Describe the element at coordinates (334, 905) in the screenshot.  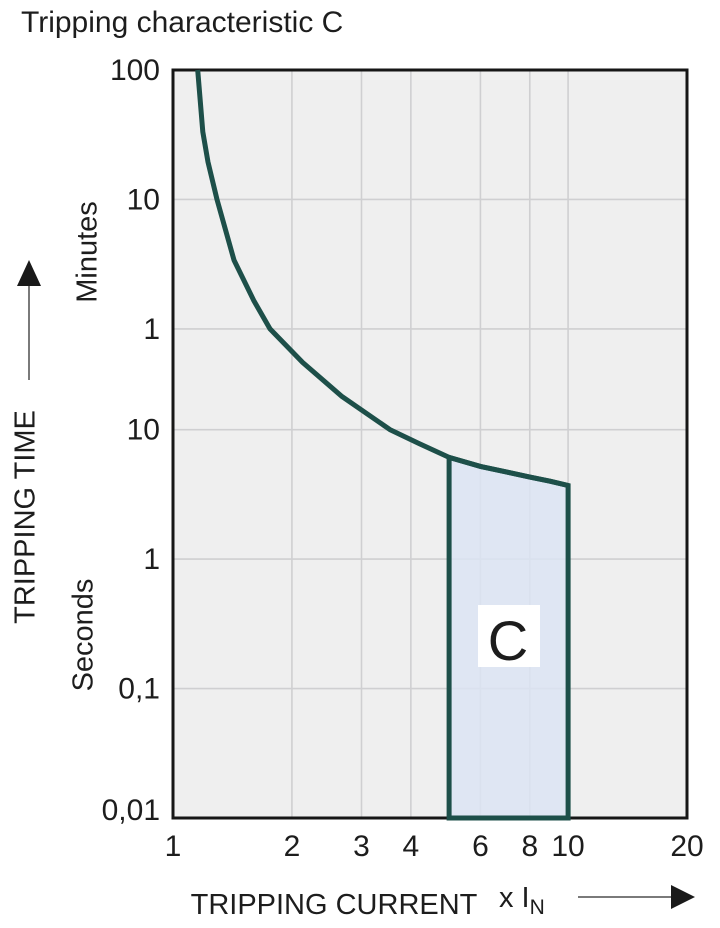
I see `x-axis-title: TRIPPING CURRENT` at that location.